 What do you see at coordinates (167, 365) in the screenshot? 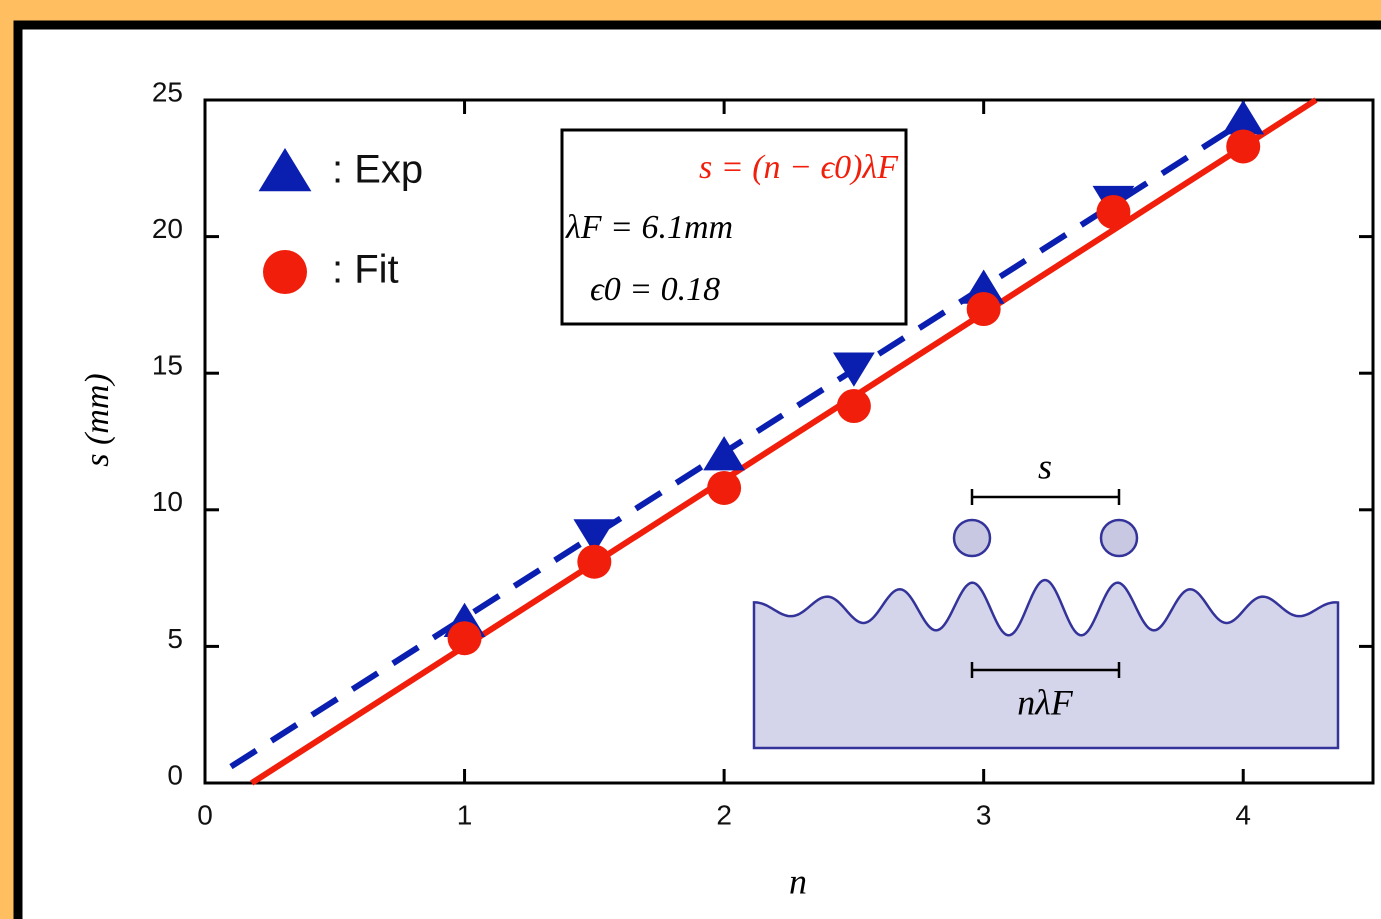
I see `y-tick-label: 15` at bounding box center [167, 365].